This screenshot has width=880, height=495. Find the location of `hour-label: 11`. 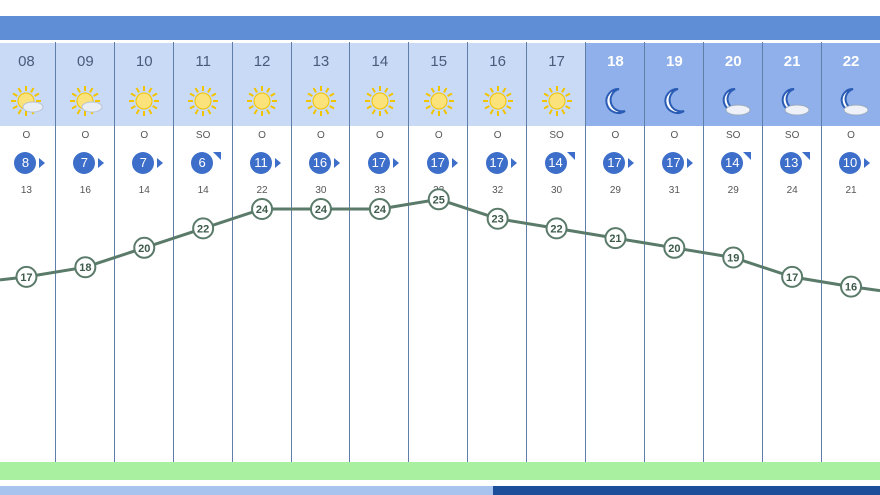

hour-label: 11 is located at coordinates (203, 61).